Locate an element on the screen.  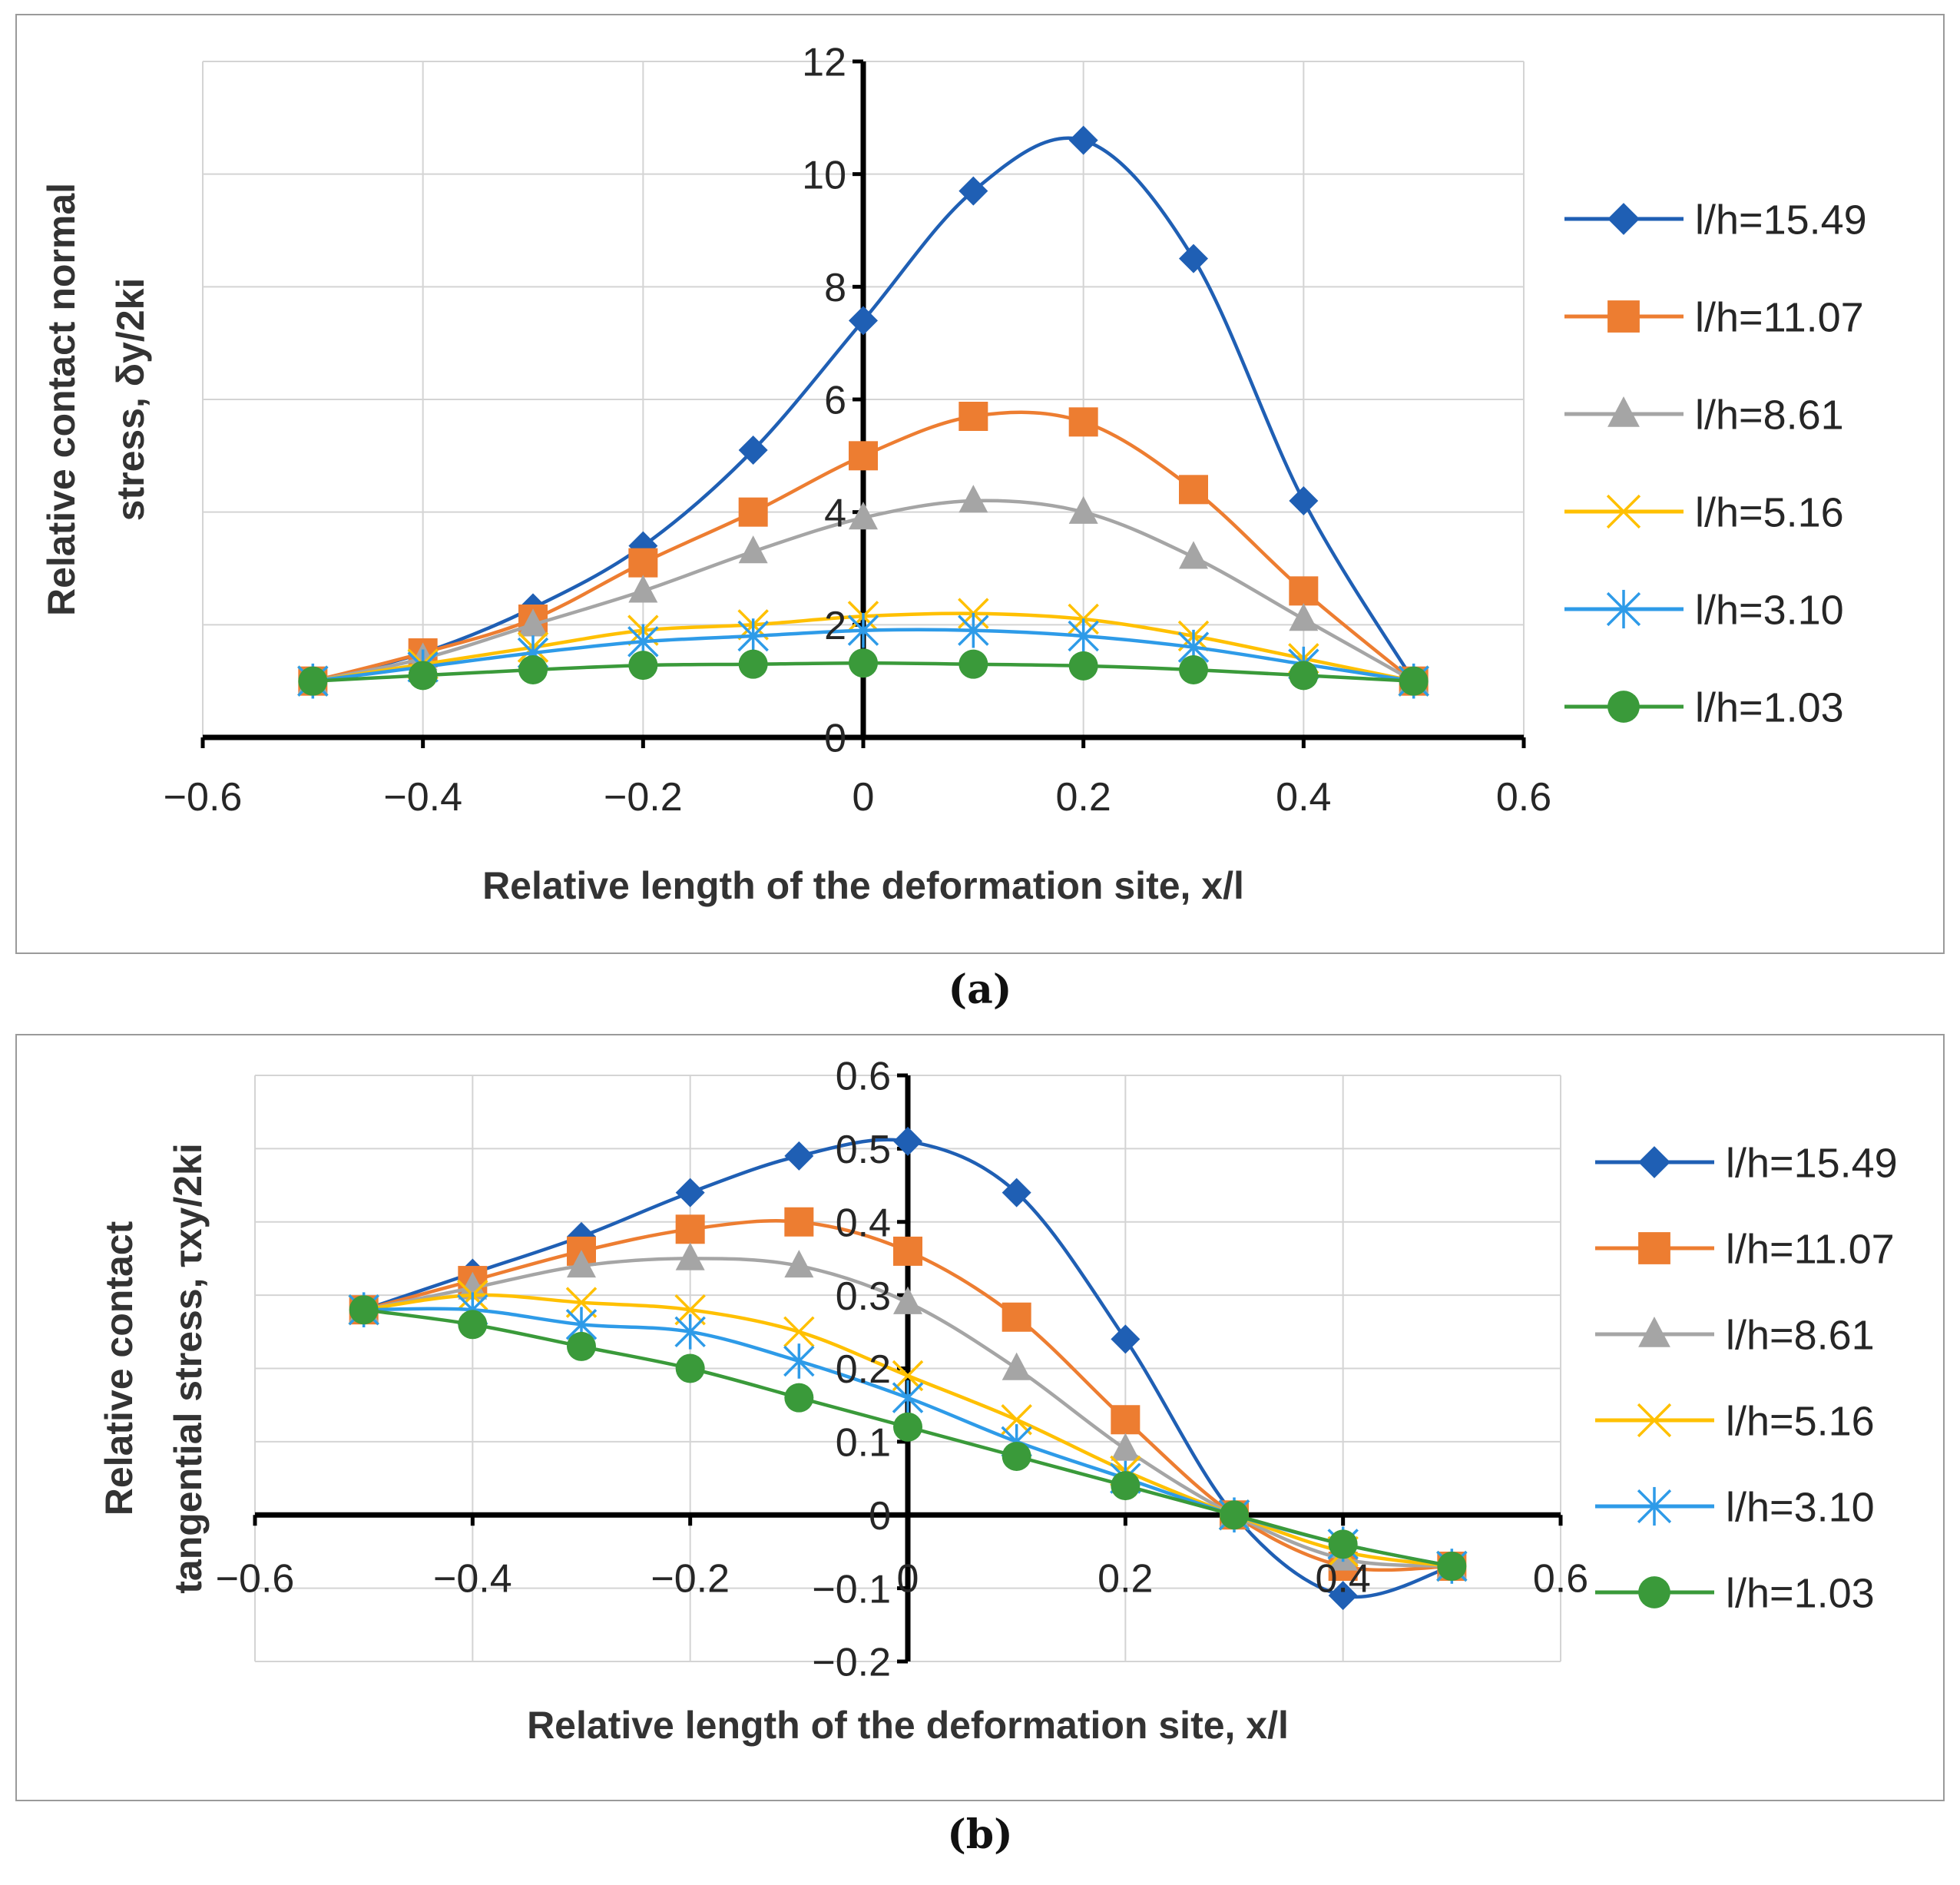
legend-label: l/h=3.10 is located at coordinates (1770, 610).